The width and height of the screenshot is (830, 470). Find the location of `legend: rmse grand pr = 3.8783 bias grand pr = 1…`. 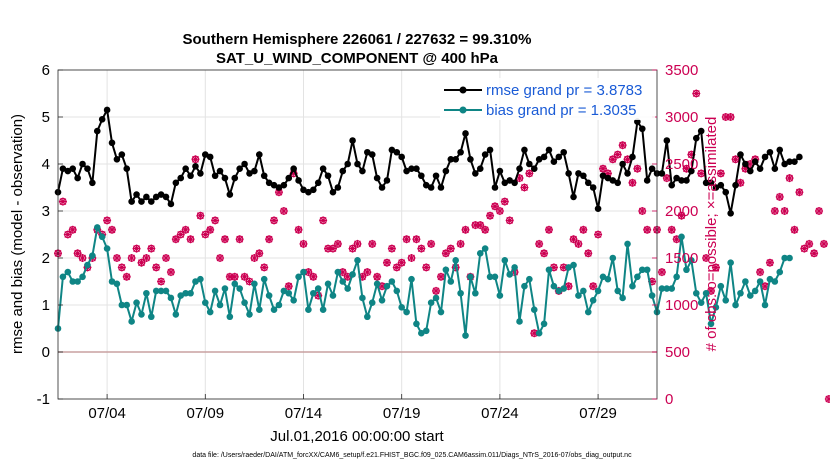

legend: rmse grand pr = 3.8783 bias grand pr = 1… is located at coordinates (547, 99).